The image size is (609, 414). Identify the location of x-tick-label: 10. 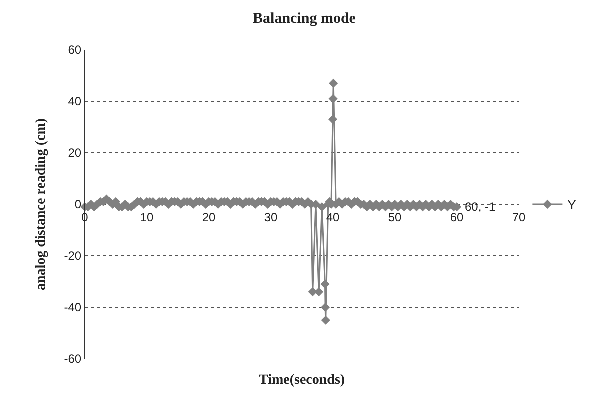
(147, 217).